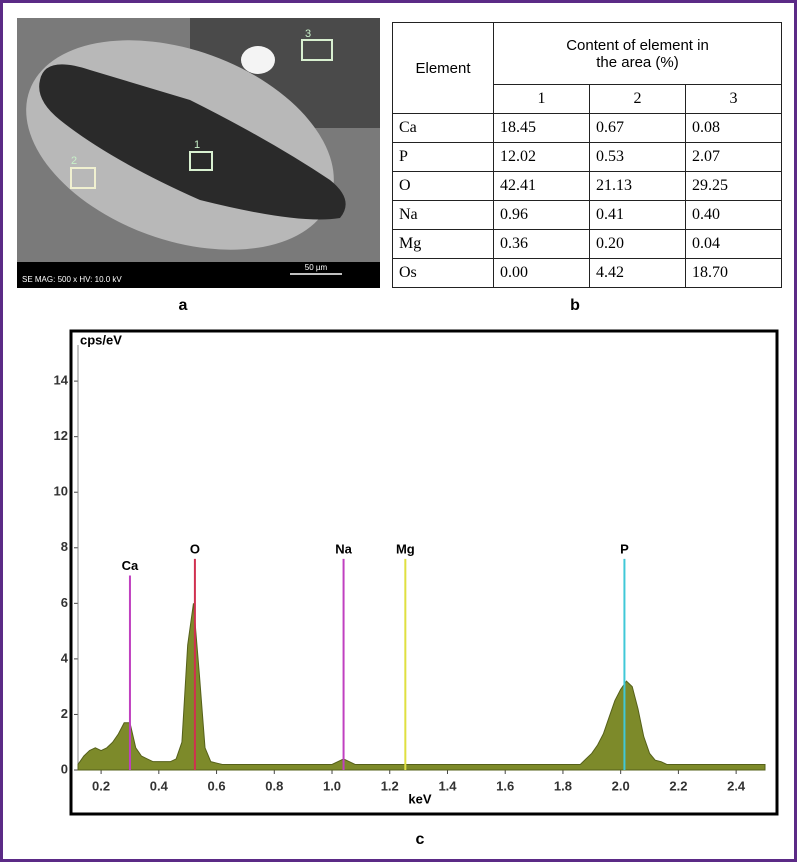 This screenshot has height=862, width=797. I want to click on sem-image: 1 2 3 SE MAG: 500 x HV: 10.0 kV 50 µm, so click(198, 153).